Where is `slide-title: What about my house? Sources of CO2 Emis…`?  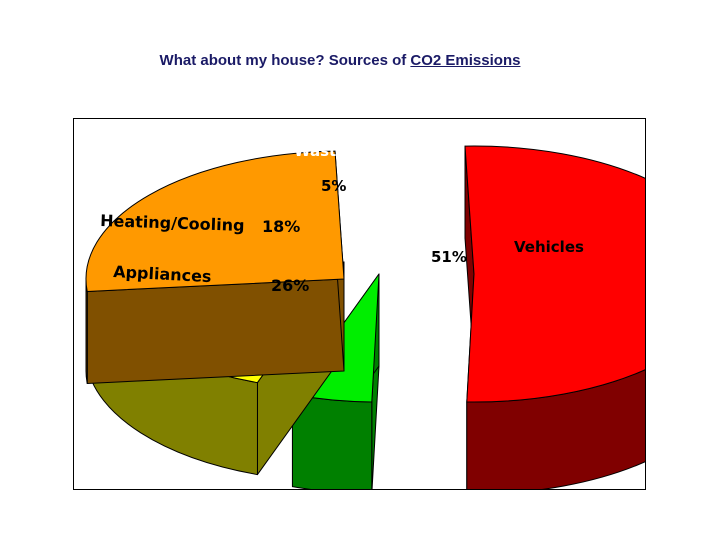 slide-title: What about my house? Sources of CO2 Emis… is located at coordinates (340, 60).